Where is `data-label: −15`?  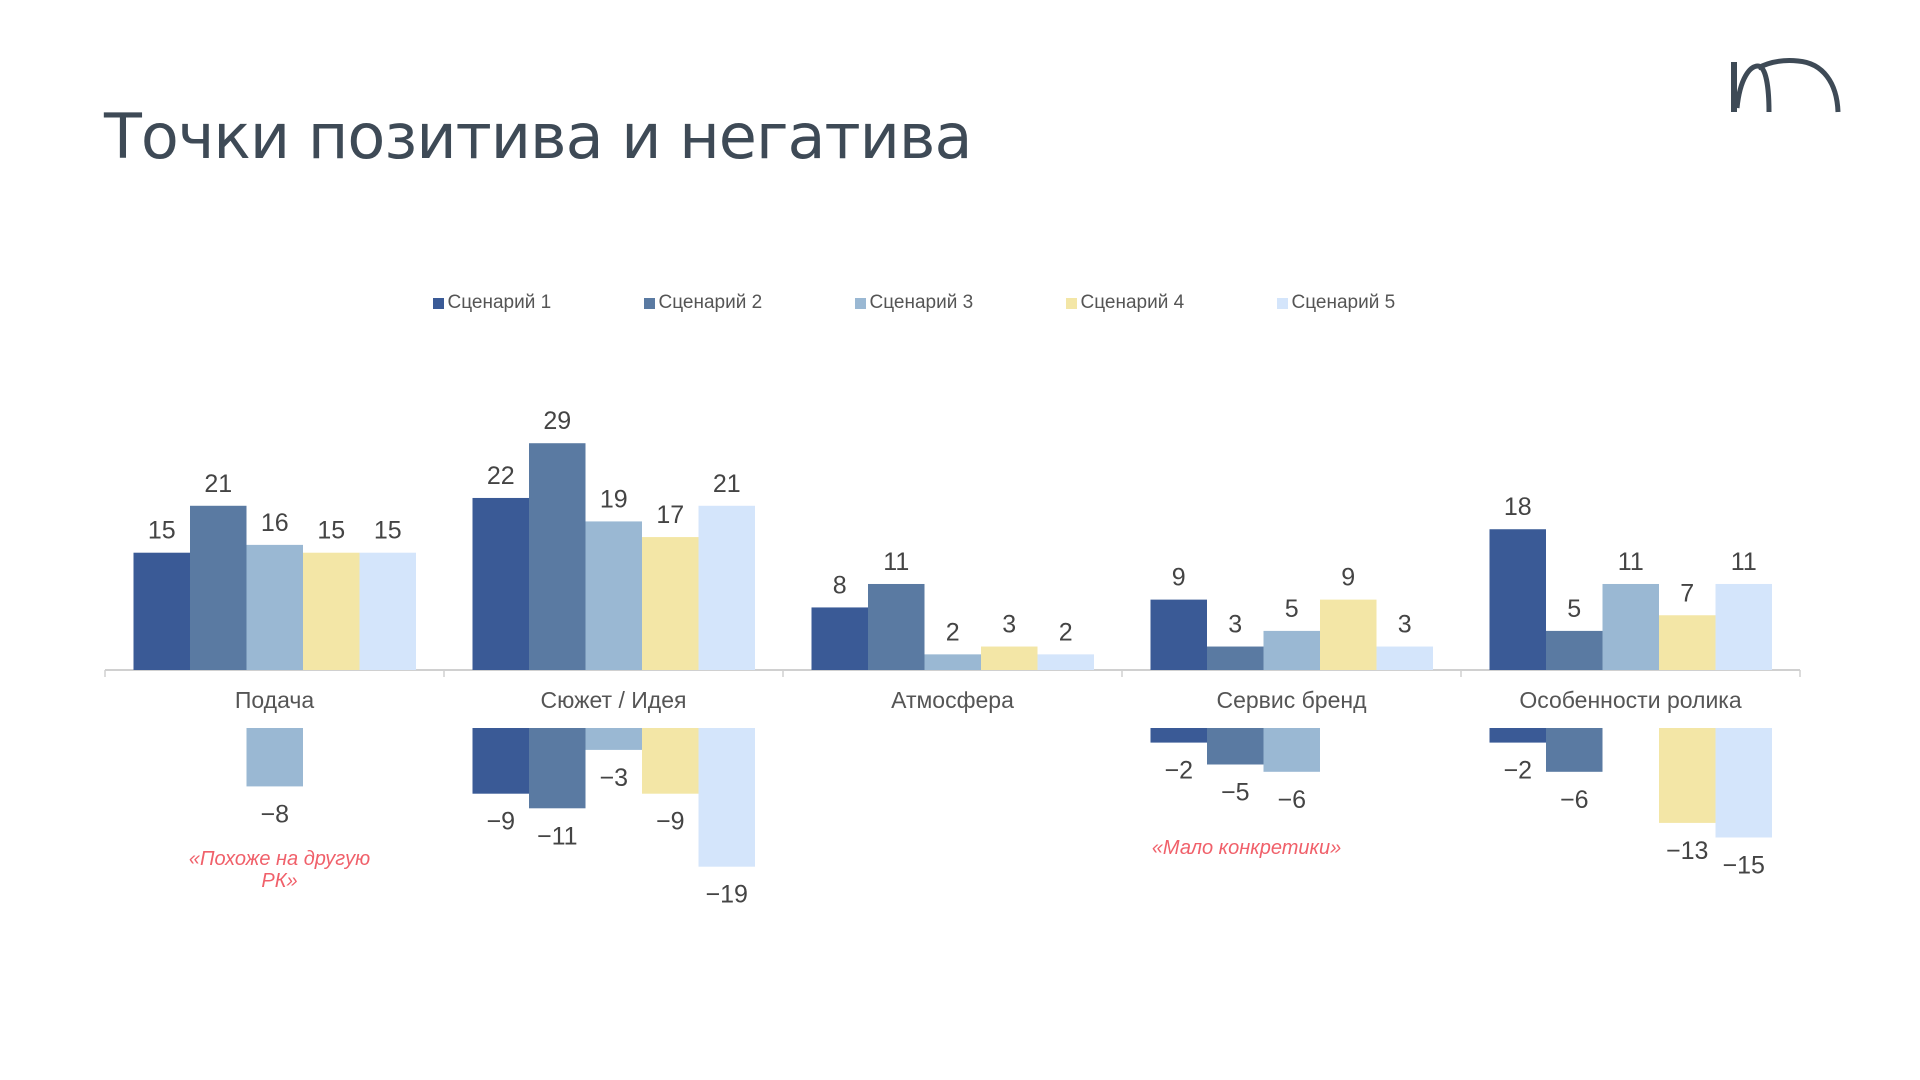
data-label: −15 is located at coordinates (1744, 866).